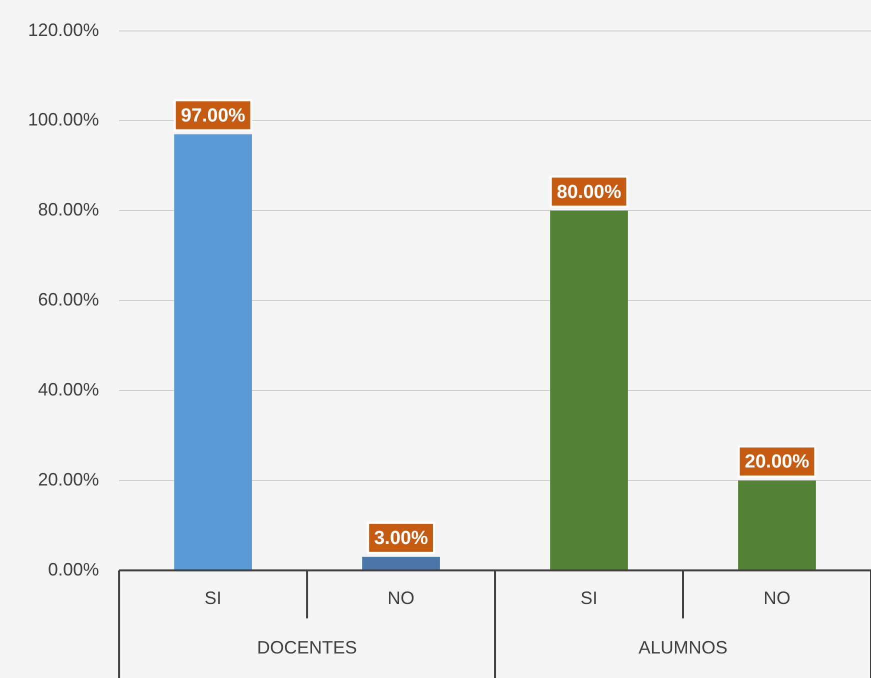 The image size is (871, 678). I want to click on data-label: 20.00%, so click(777, 462).